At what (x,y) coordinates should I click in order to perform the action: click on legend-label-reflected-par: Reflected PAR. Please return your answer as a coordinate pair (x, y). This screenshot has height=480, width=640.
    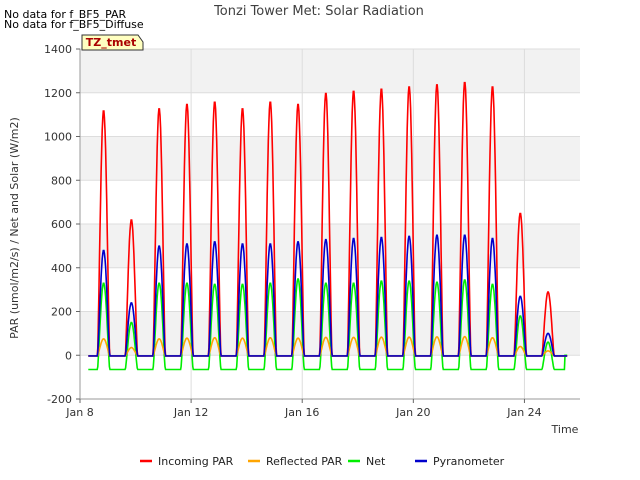
    Looking at the image, I should click on (304, 461).